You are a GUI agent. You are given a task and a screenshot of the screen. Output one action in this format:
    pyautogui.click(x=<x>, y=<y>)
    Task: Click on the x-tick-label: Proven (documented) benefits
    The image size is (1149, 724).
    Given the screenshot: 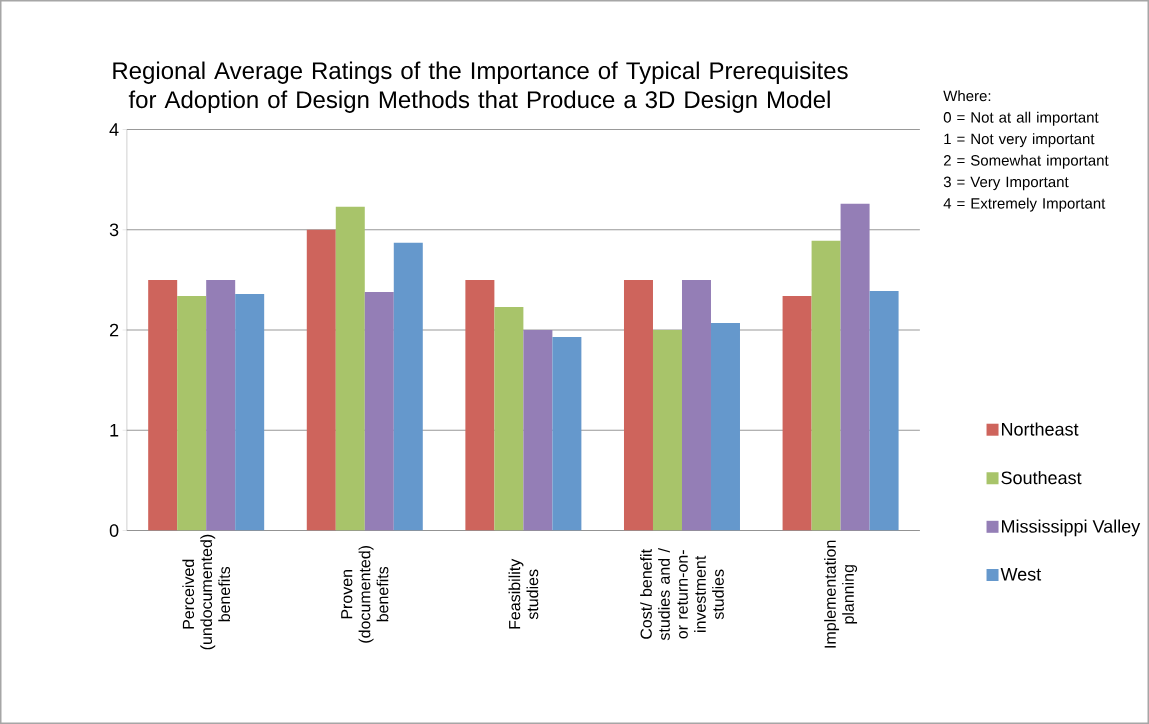 What is the action you would take?
    pyautogui.click(x=365, y=594)
    